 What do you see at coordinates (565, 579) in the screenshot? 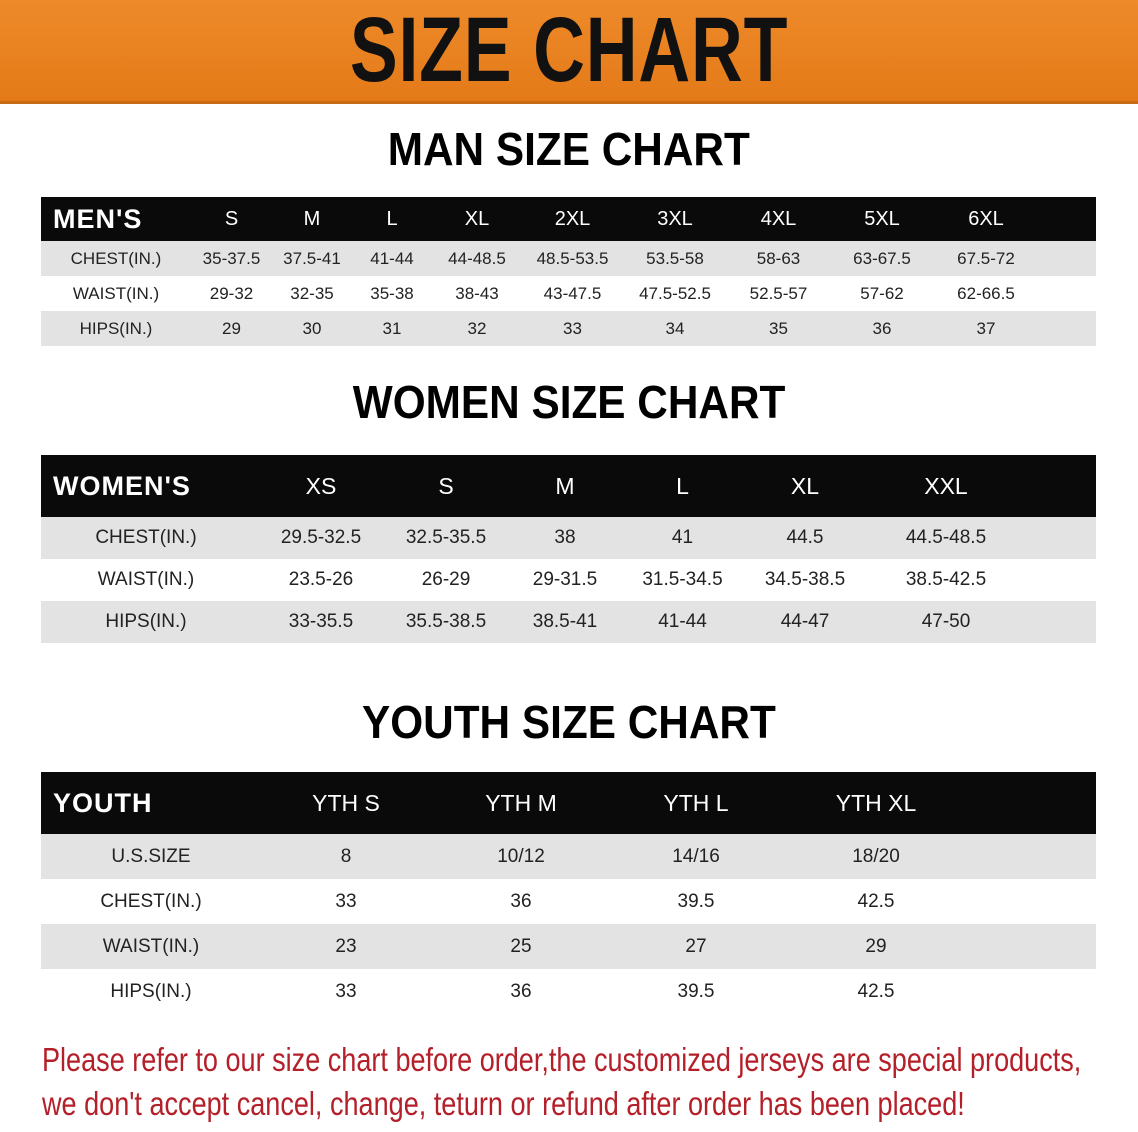
I see `table-cell: 29-31.5` at bounding box center [565, 579].